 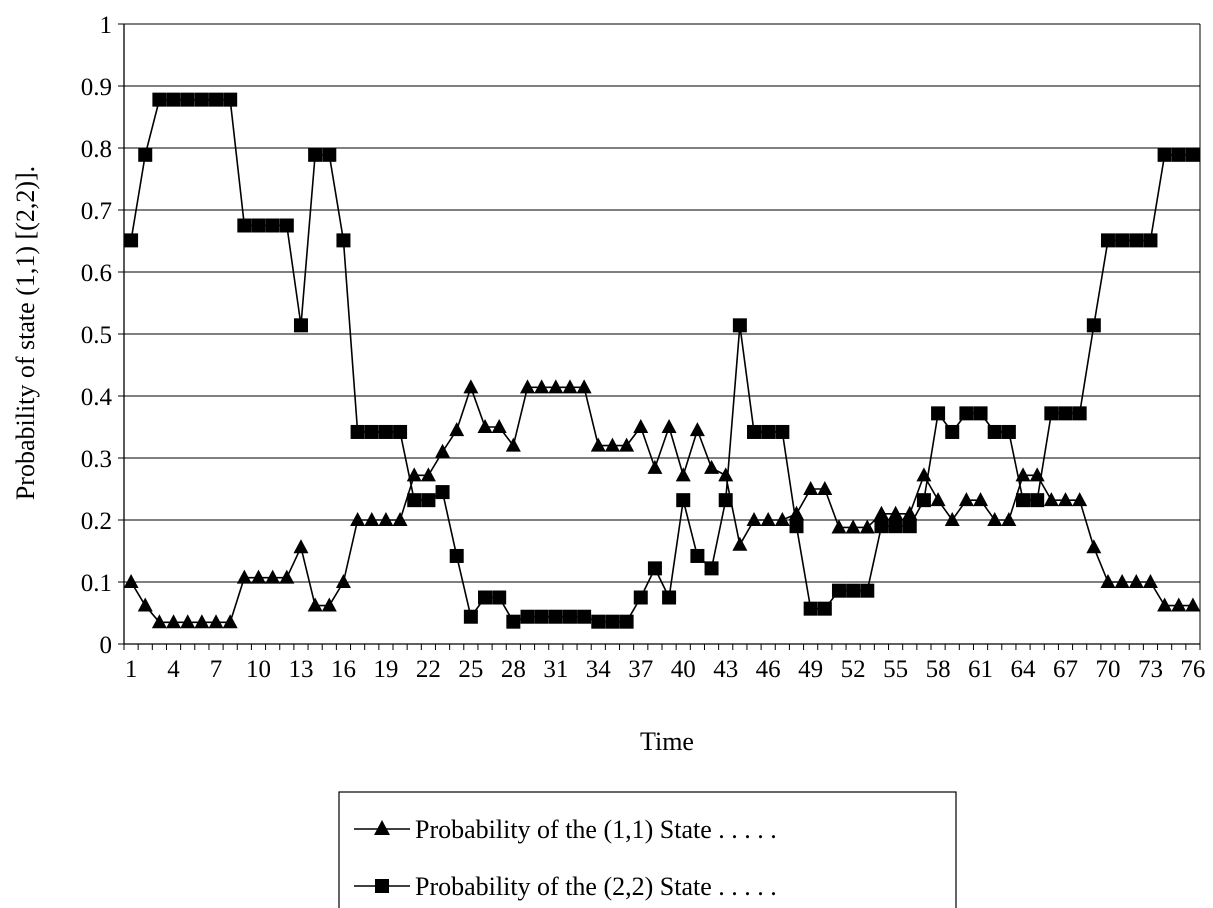 What do you see at coordinates (96, 459) in the screenshot?
I see `y-tick-label: 0.3` at bounding box center [96, 459].